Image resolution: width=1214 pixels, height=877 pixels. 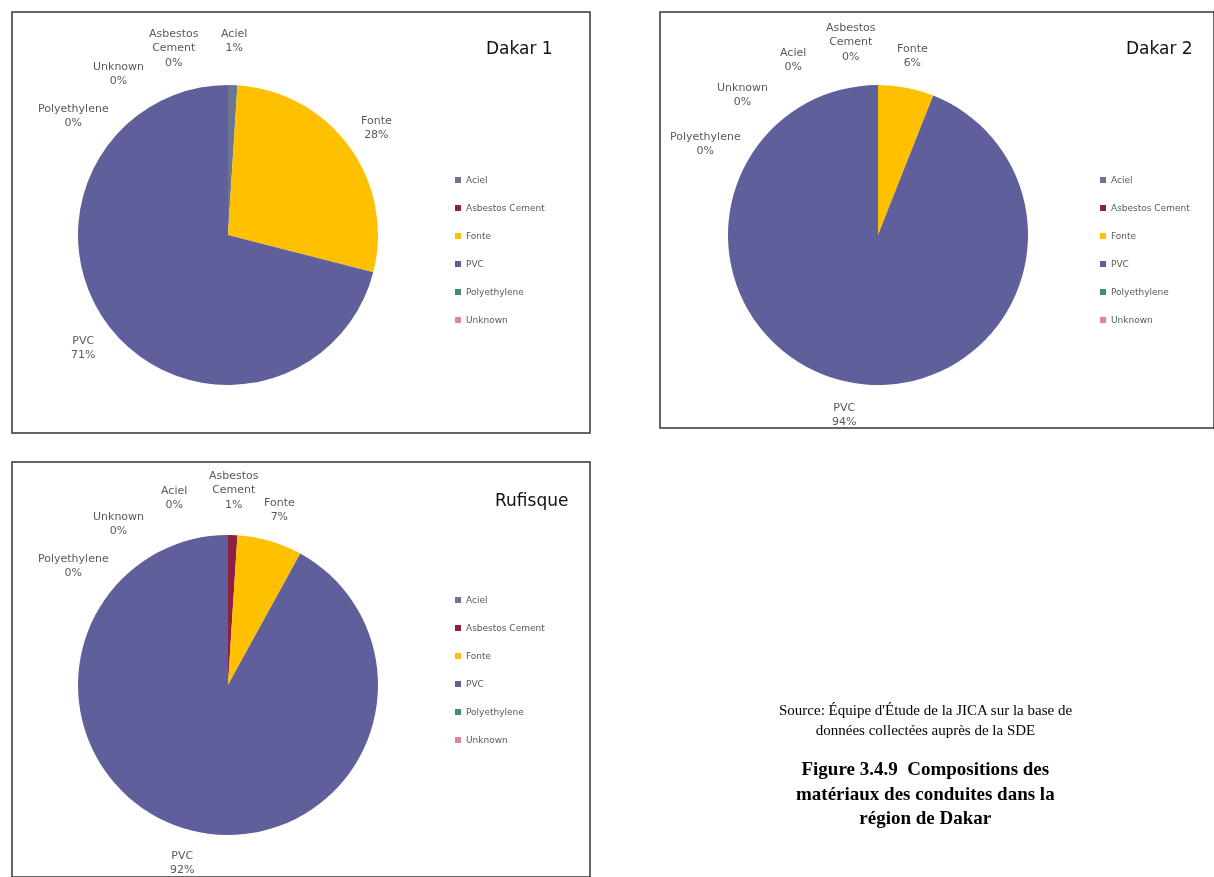 I want to click on data-label: 71%, so click(x=83, y=355).